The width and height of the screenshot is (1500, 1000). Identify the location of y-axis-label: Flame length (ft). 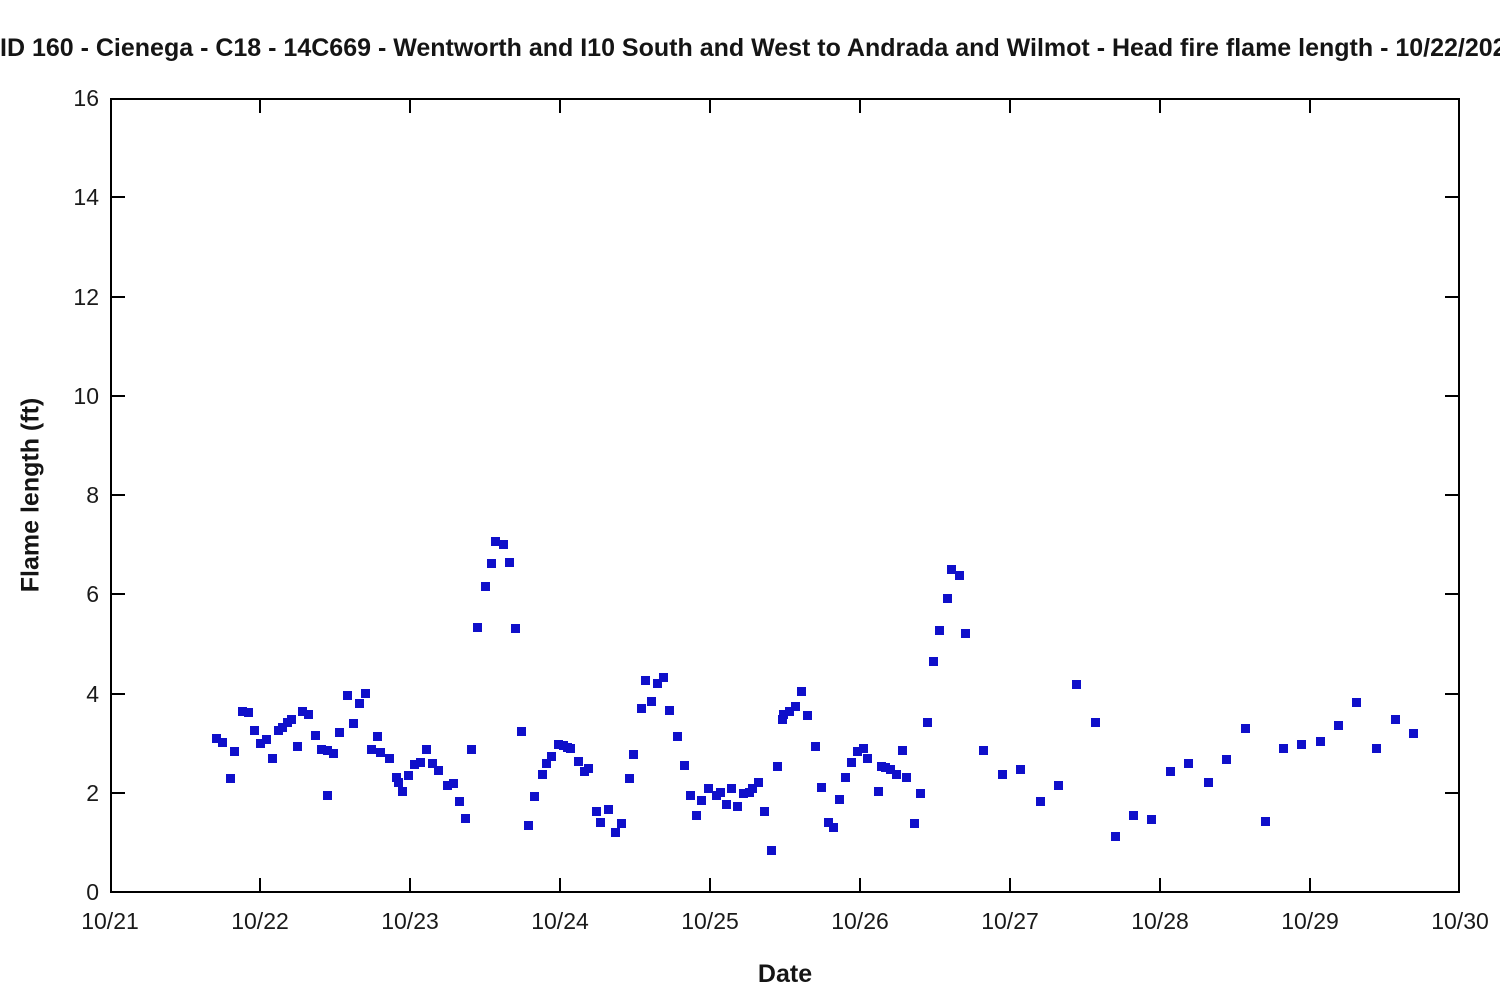
(30, 495).